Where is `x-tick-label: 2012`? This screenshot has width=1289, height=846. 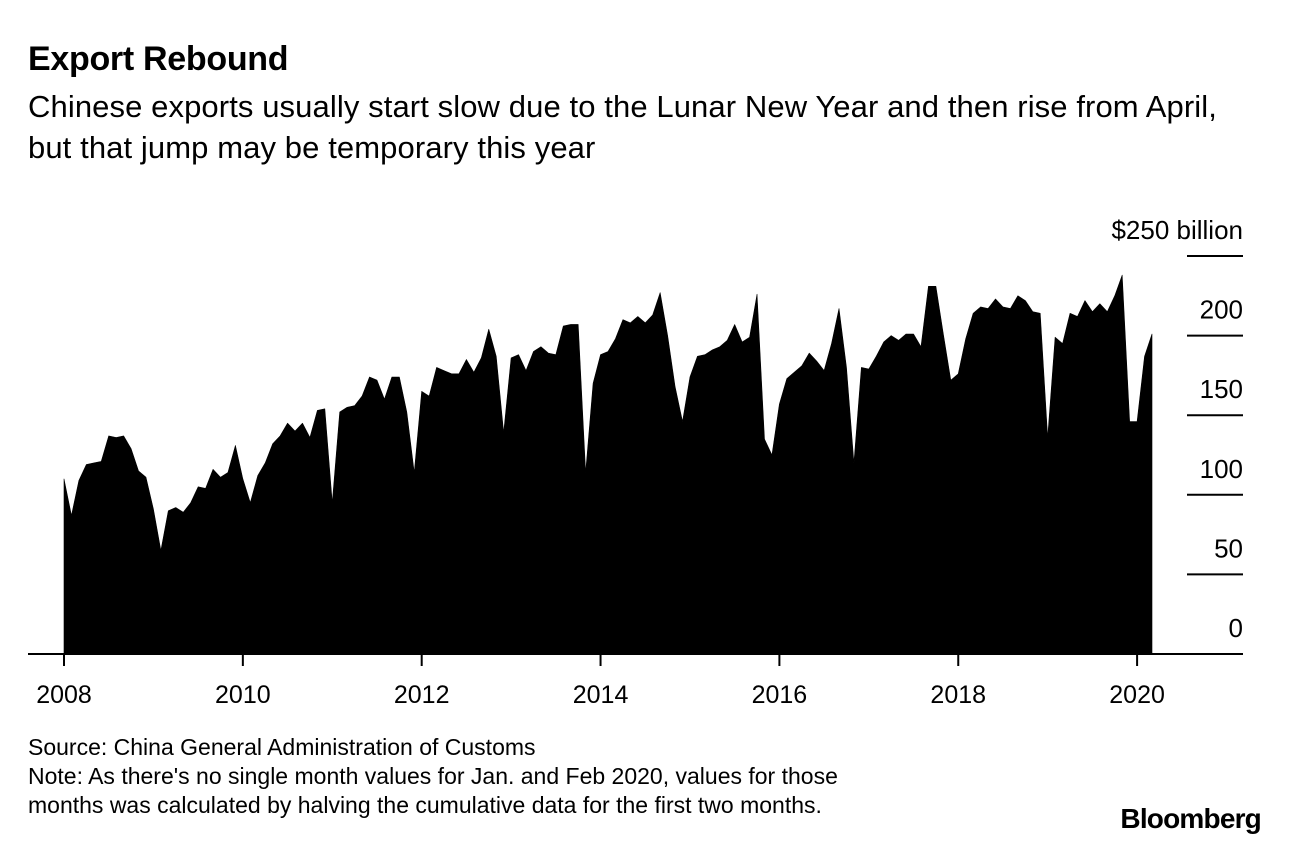
x-tick-label: 2012 is located at coordinates (422, 695).